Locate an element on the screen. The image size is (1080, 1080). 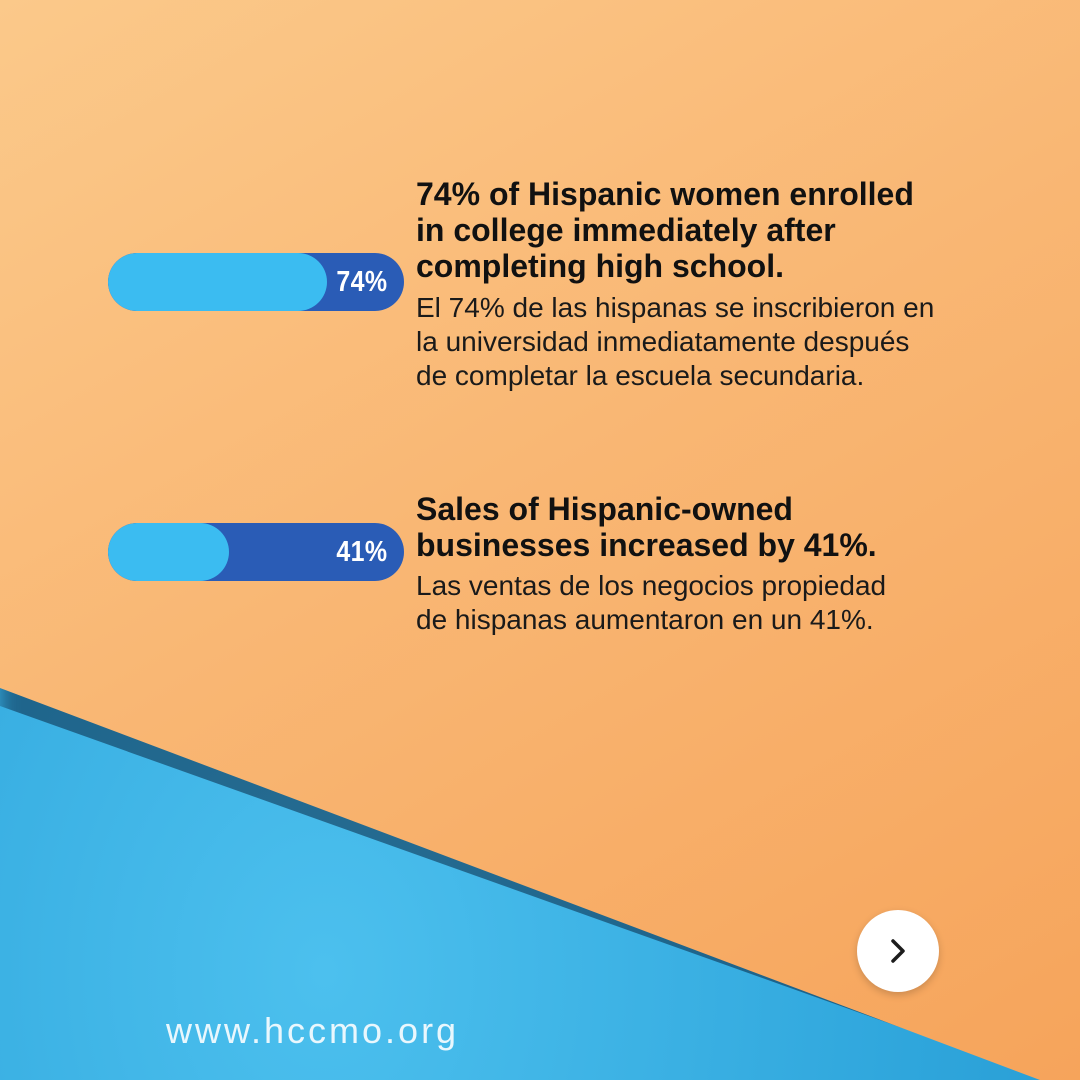
title-line: completing high school. is located at coordinates (600, 266).